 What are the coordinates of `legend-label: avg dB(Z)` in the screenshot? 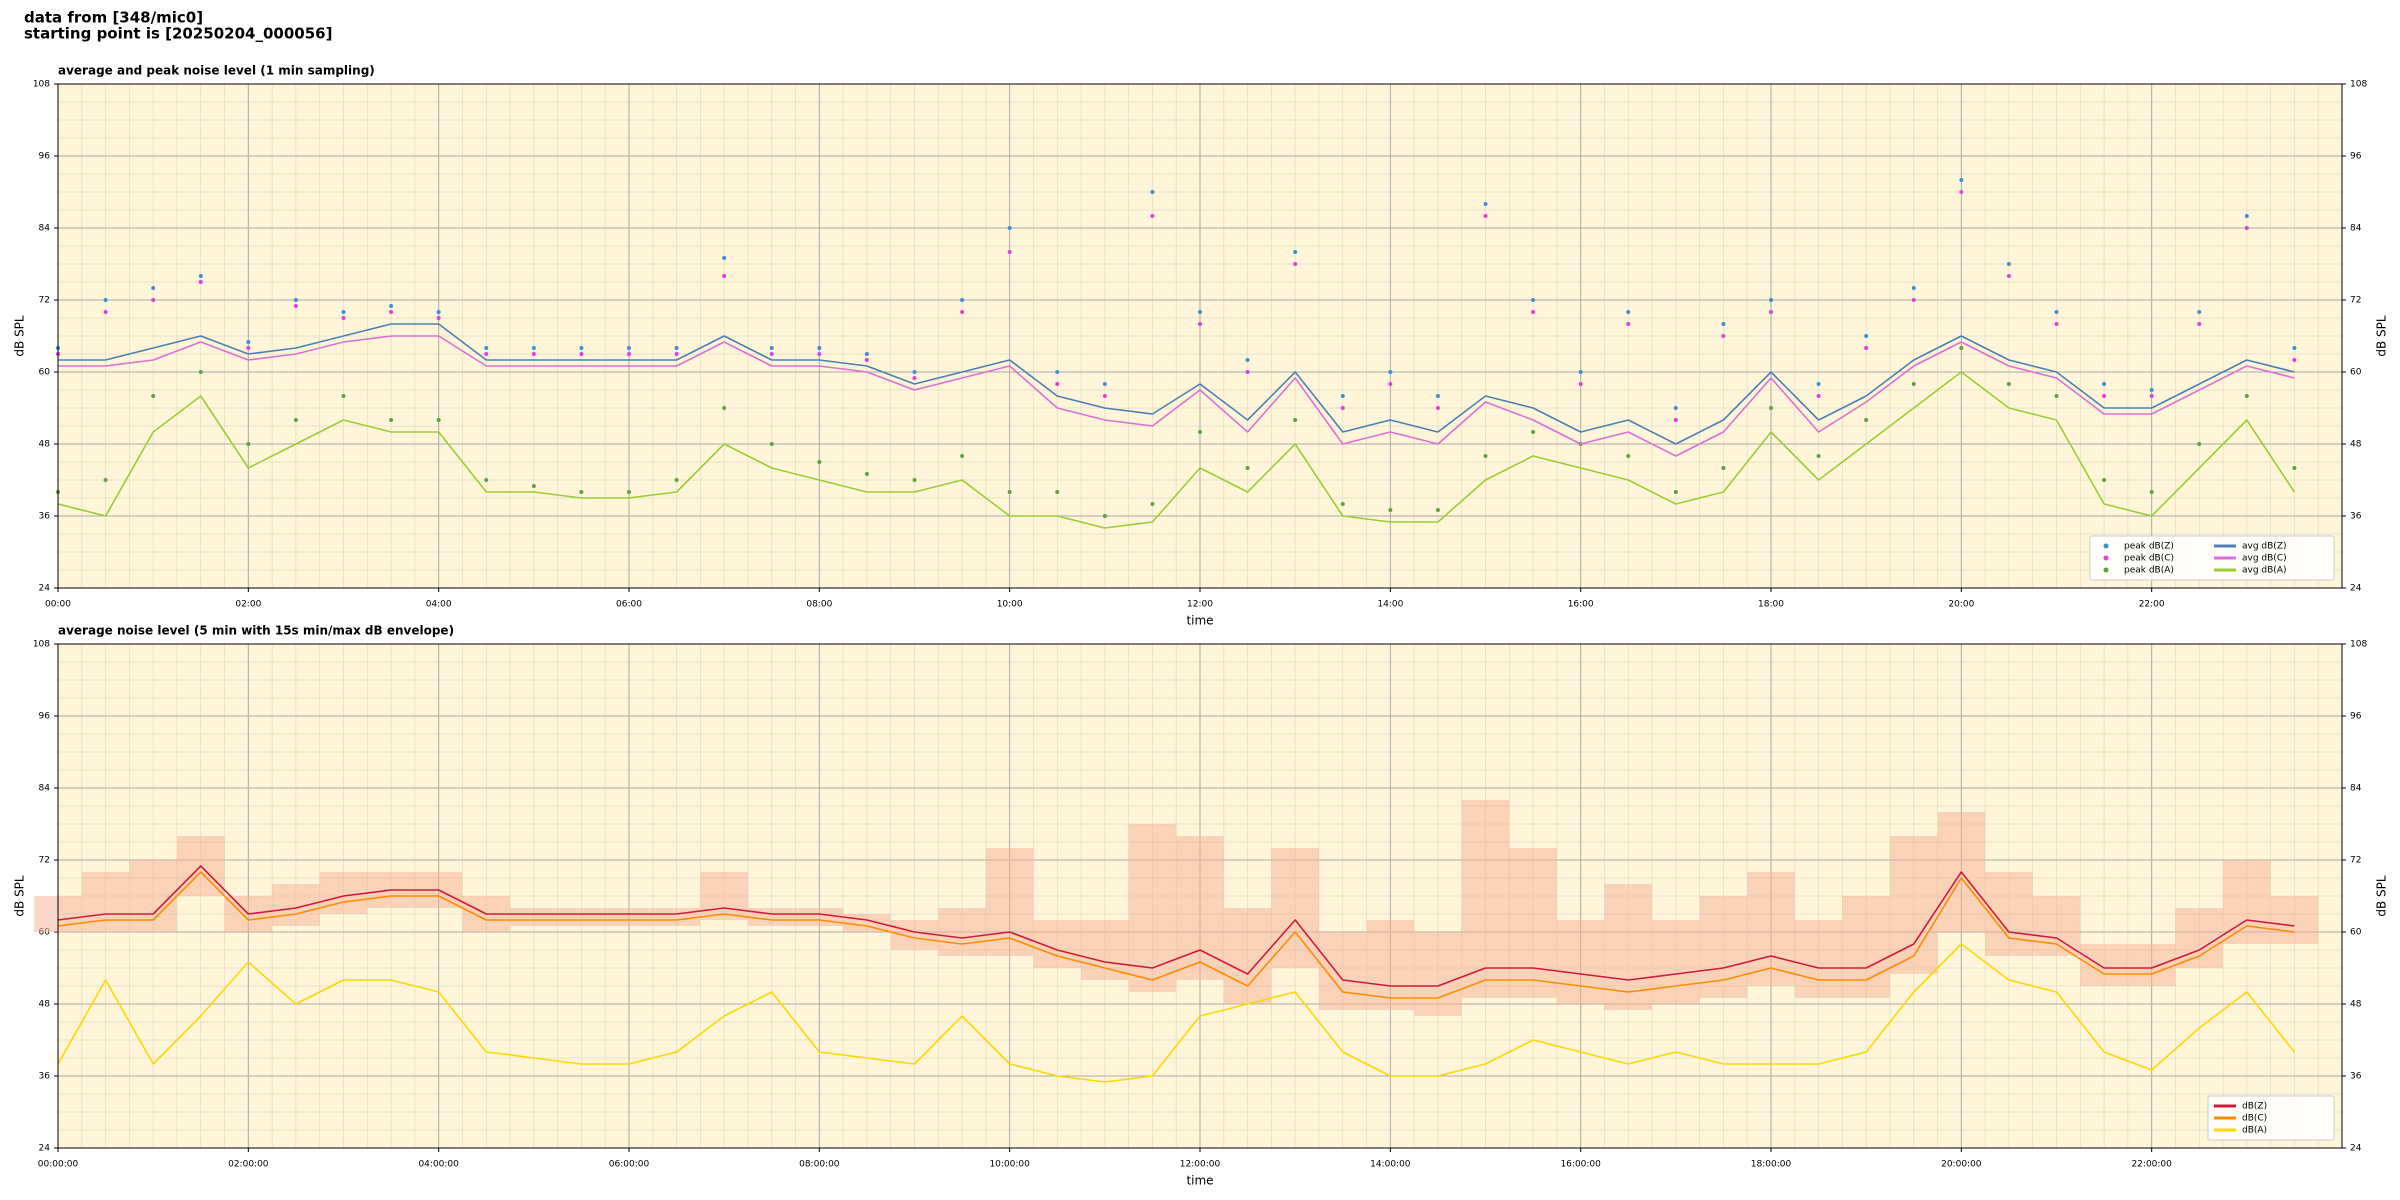 It's located at (2264, 547).